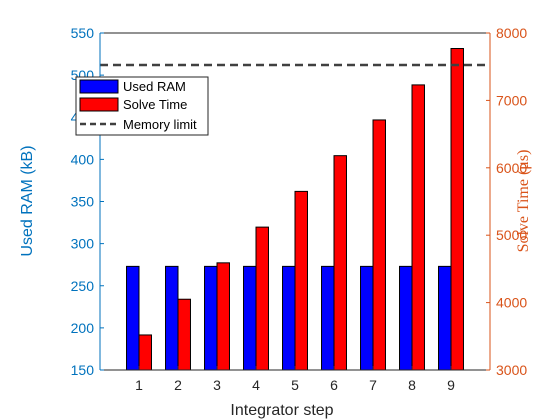 This screenshot has width=560, height=420. What do you see at coordinates (27, 200) in the screenshot?
I see `left-y-axis-title: Used RAM (kB)` at bounding box center [27, 200].